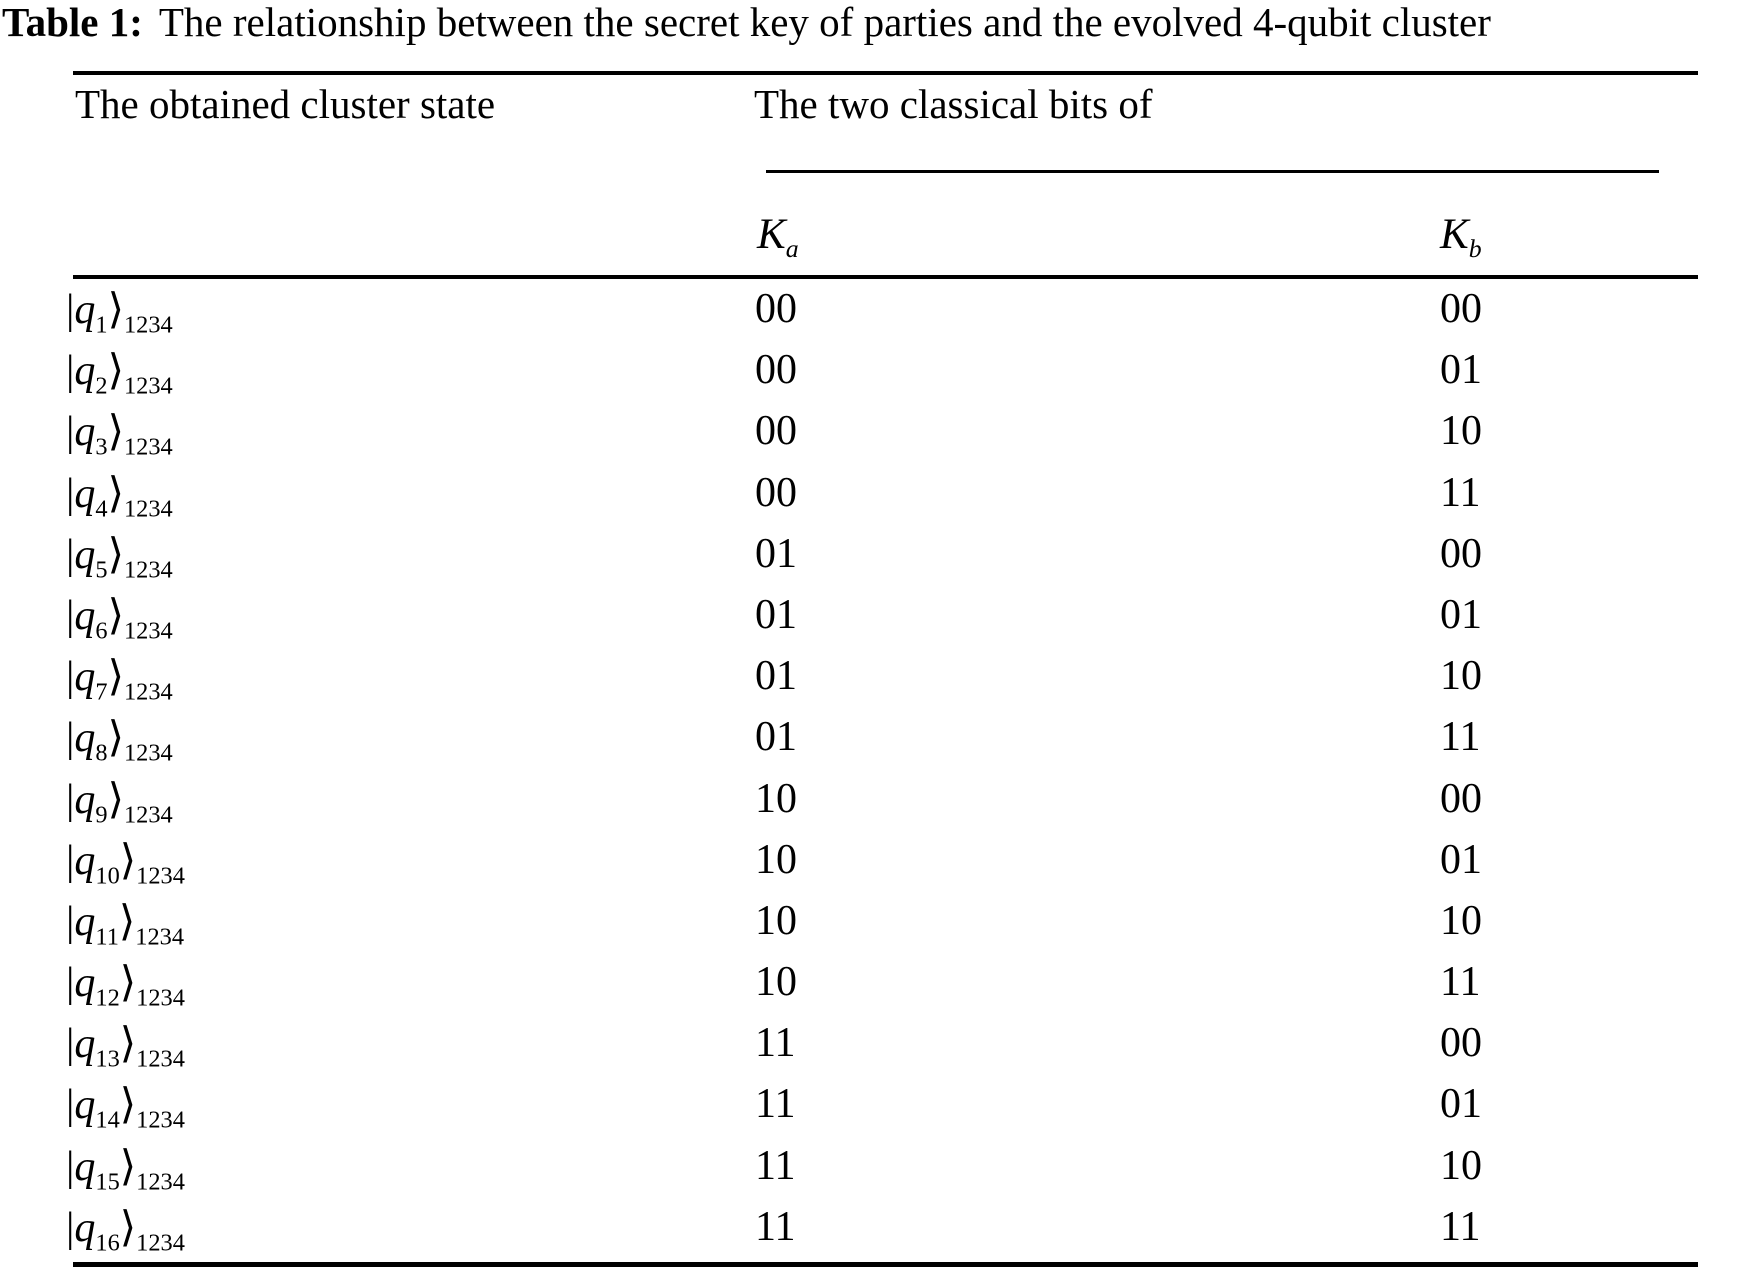 This screenshot has width=1746, height=1275. What do you see at coordinates (285, 104) in the screenshot?
I see `column-header-state: The obtained cluster state` at bounding box center [285, 104].